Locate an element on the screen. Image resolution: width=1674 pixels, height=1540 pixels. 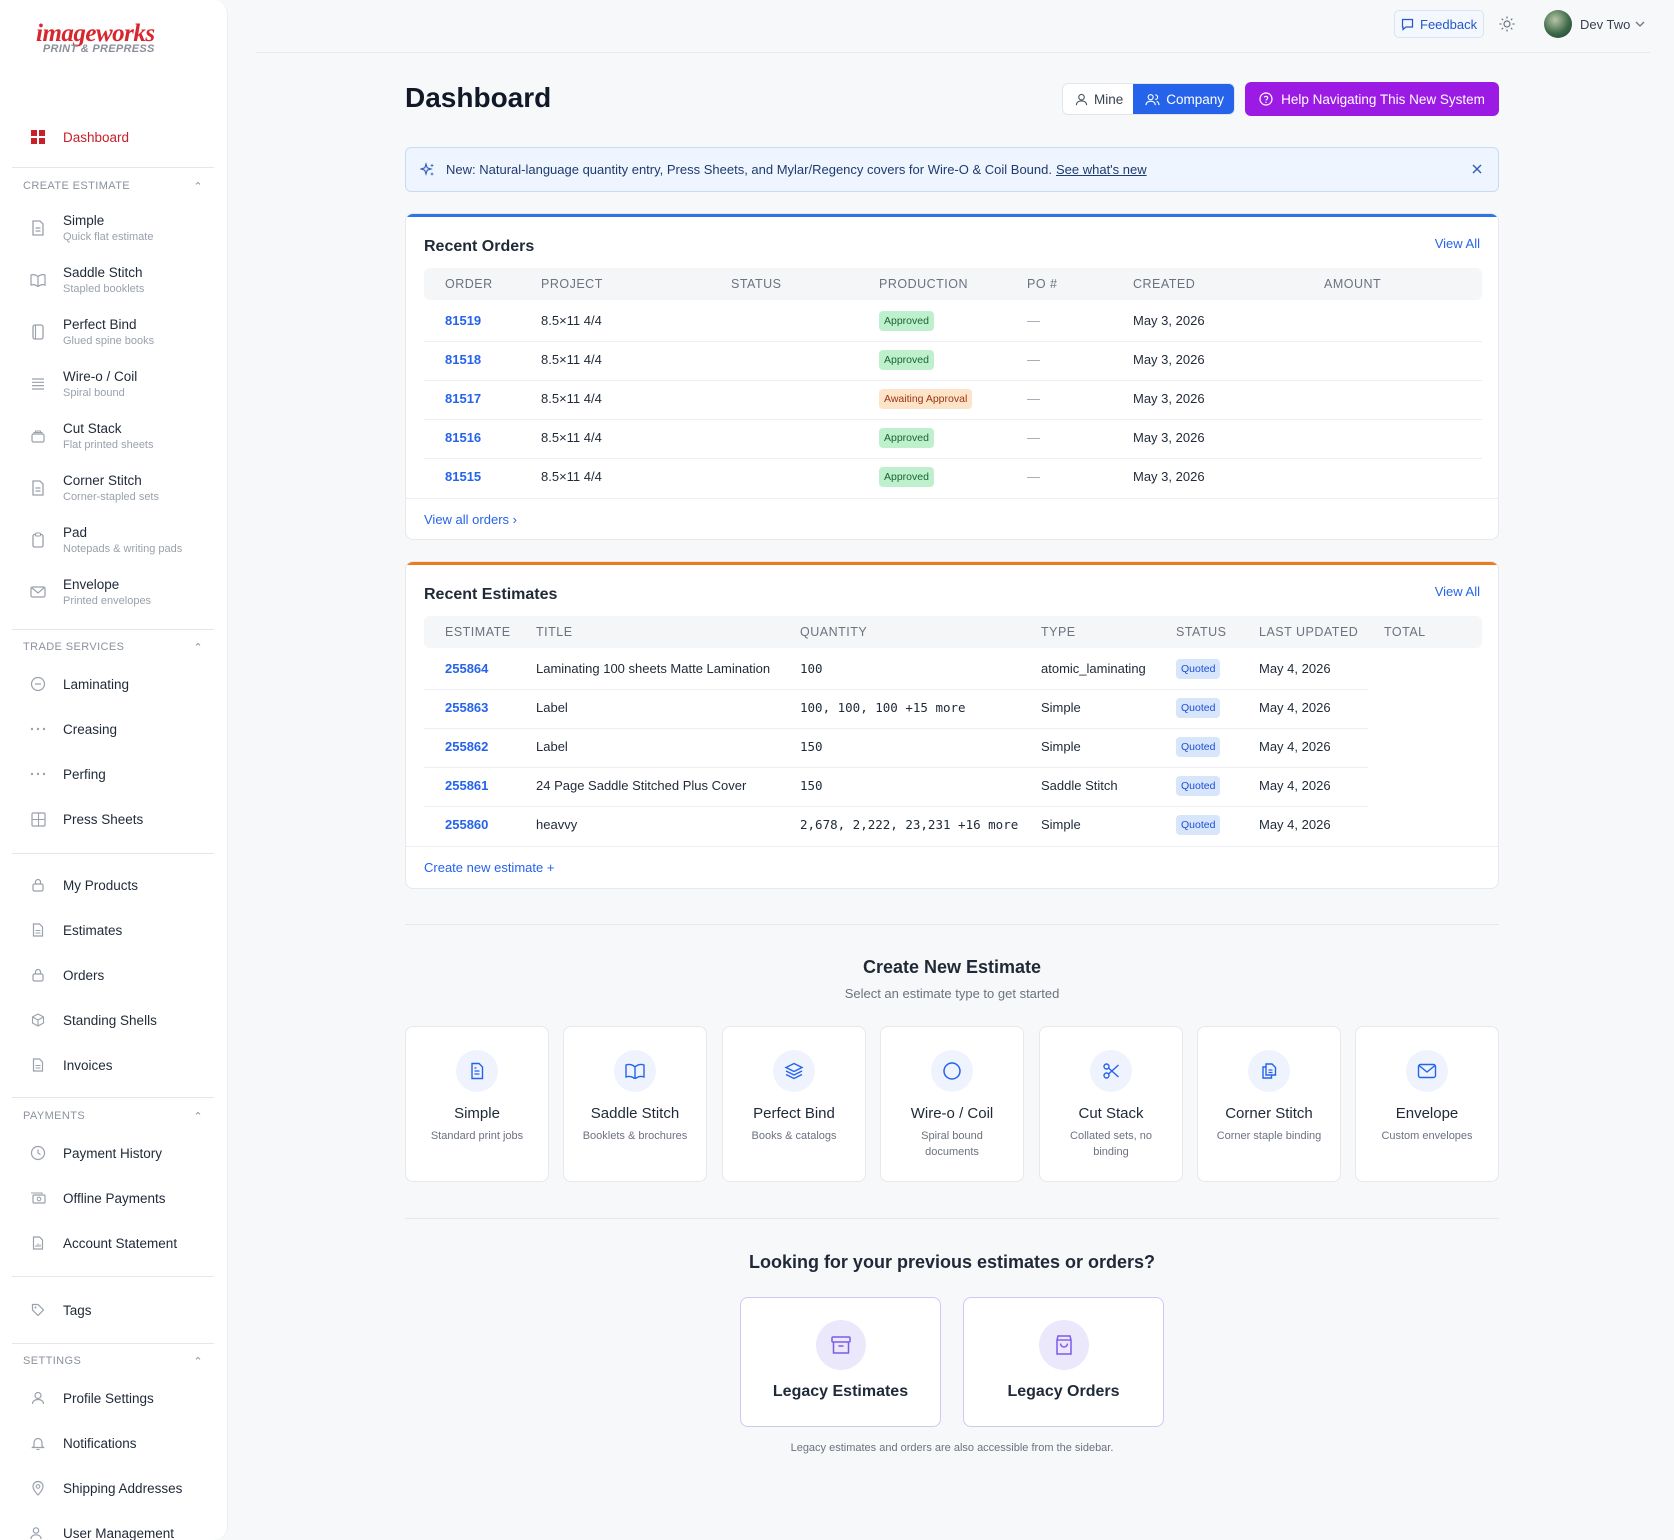
sidebar-item-profile-settings: Profile Settings is located at coordinates (113, 1398).